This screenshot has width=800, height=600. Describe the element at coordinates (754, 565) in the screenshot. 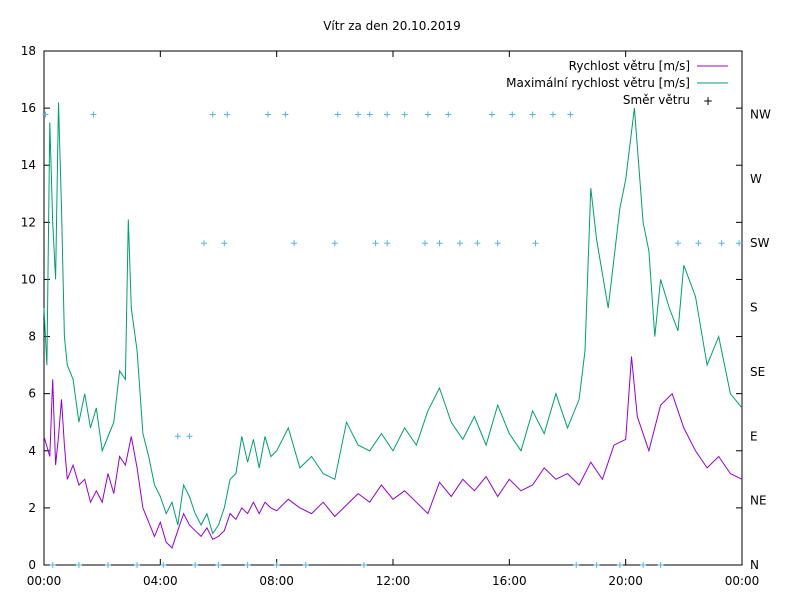

I see `y2-tick-label: N` at that location.